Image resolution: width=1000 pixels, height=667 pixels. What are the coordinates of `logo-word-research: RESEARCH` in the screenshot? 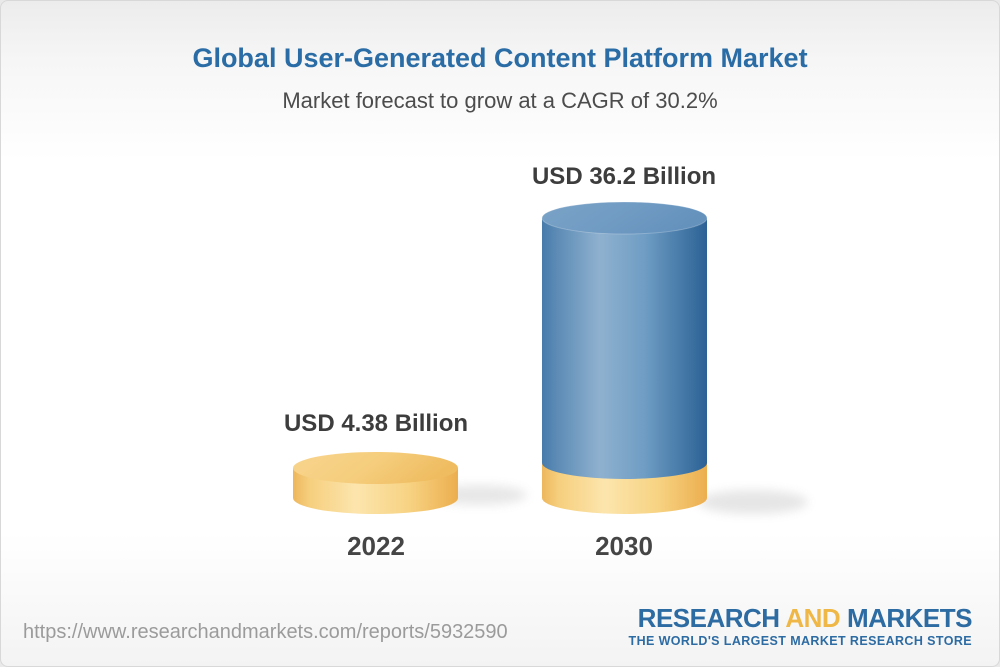 It's located at (708, 618).